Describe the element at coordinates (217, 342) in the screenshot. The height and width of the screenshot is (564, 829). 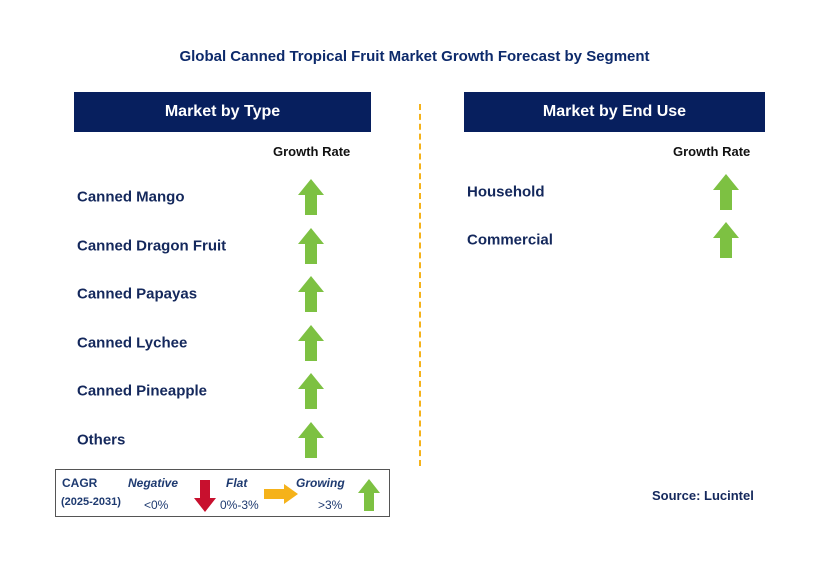
I see `segment-row: Canned Lychee` at that location.